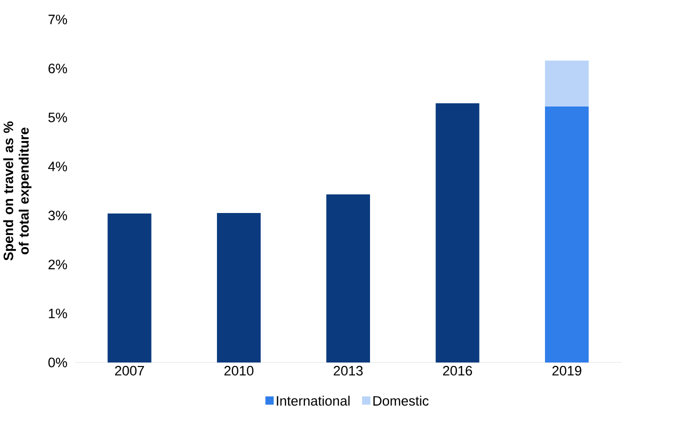  I want to click on y-tick-label: 4%, so click(58, 167).